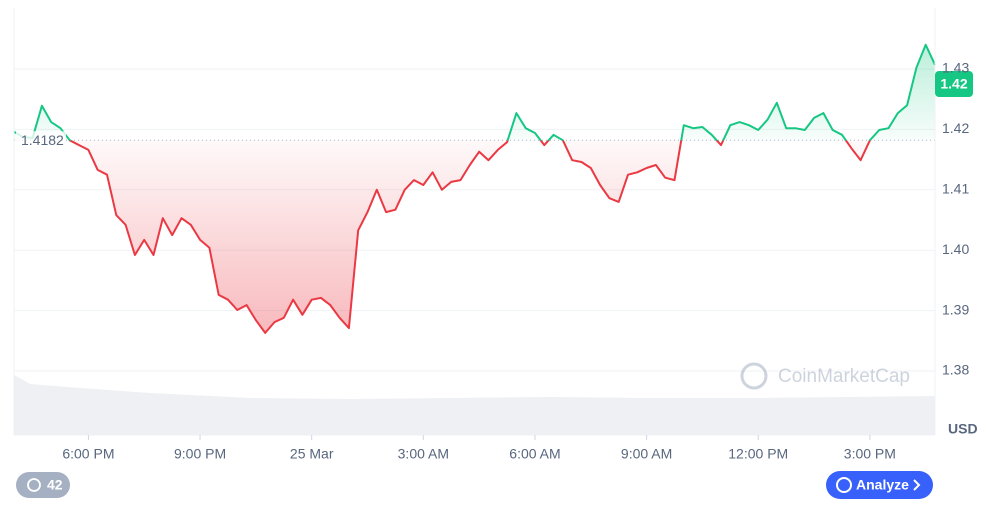  I want to click on y-tick-label: 1.38, so click(955, 370).